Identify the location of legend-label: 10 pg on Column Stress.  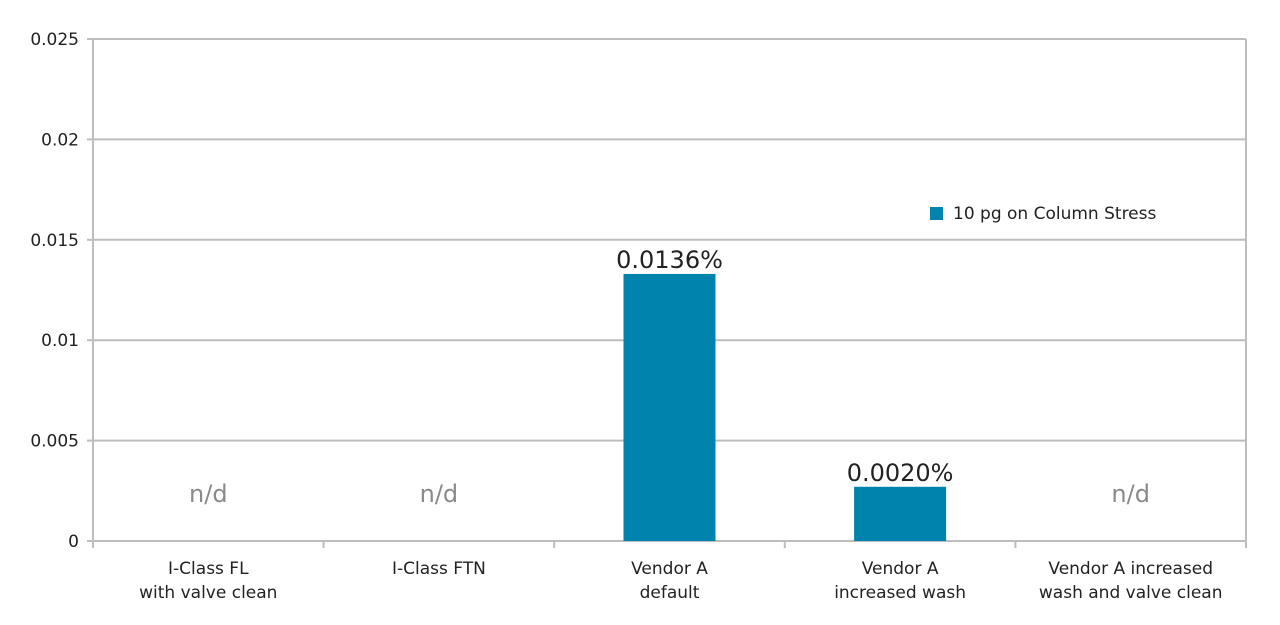
(1054, 214).